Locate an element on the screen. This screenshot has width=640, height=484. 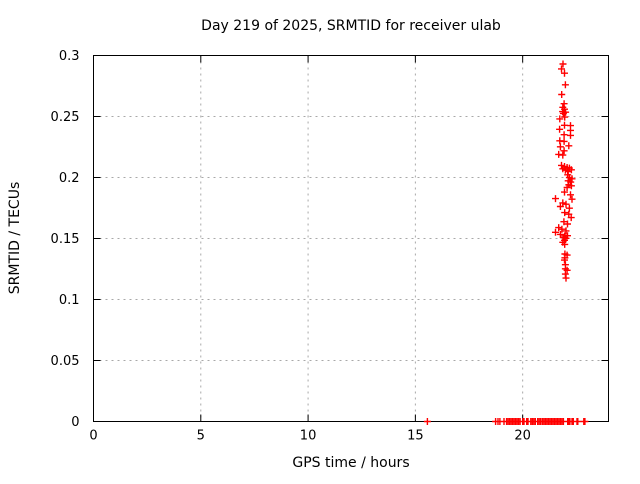
y-axis-label: SRMTID / TECUs is located at coordinates (15, 238).